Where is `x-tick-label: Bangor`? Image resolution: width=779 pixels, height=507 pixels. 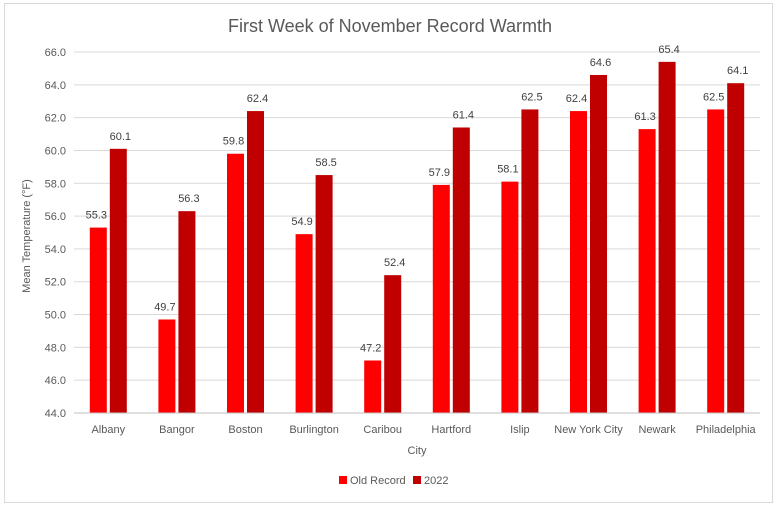 x-tick-label: Bangor is located at coordinates (177, 430).